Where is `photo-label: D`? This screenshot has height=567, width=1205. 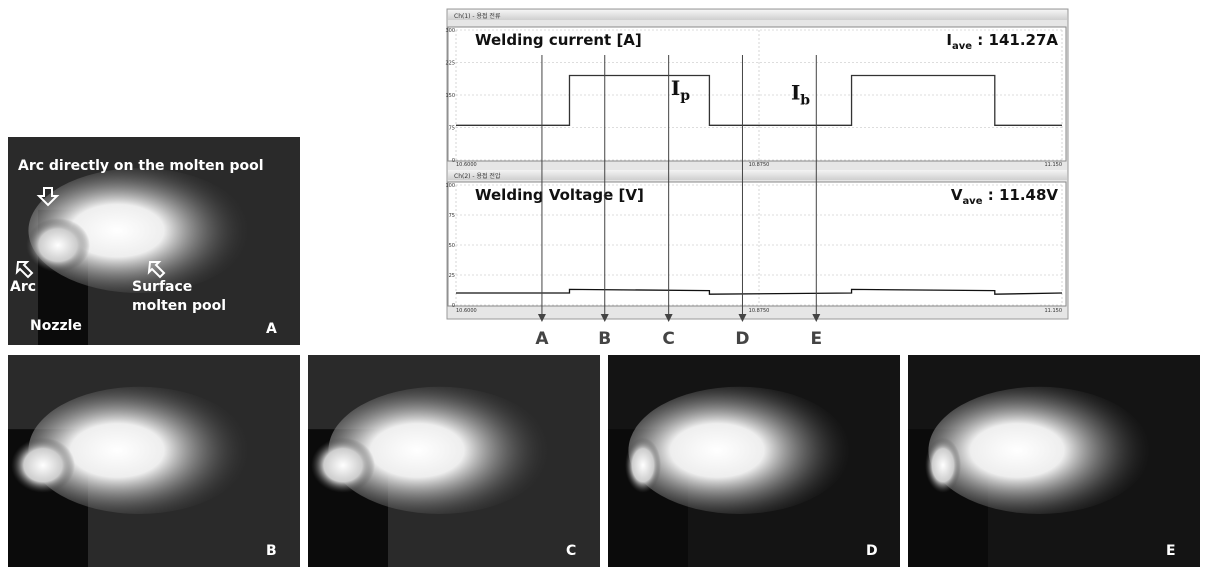
photo-label: D is located at coordinates (872, 551).